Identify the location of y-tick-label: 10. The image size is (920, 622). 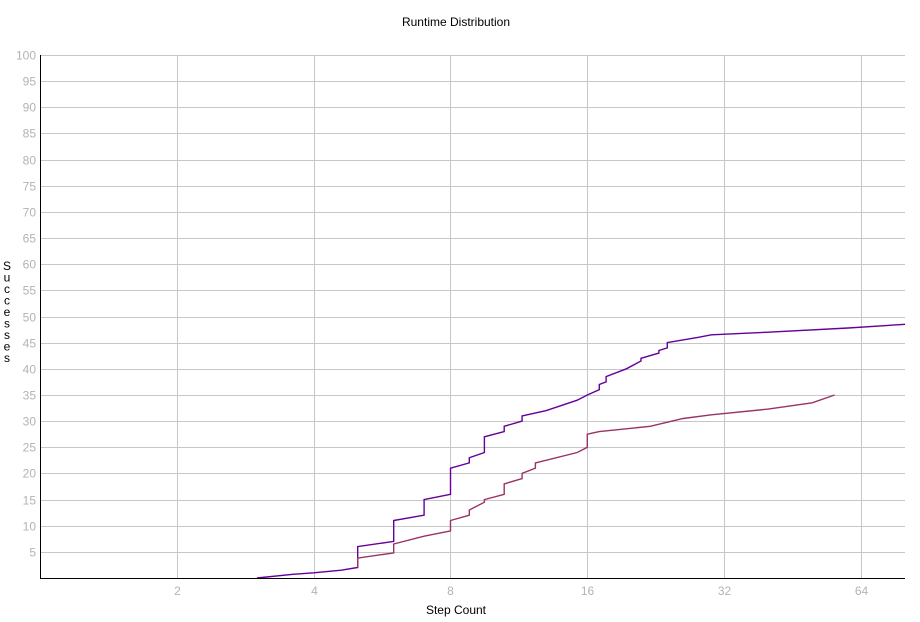
(30, 527).